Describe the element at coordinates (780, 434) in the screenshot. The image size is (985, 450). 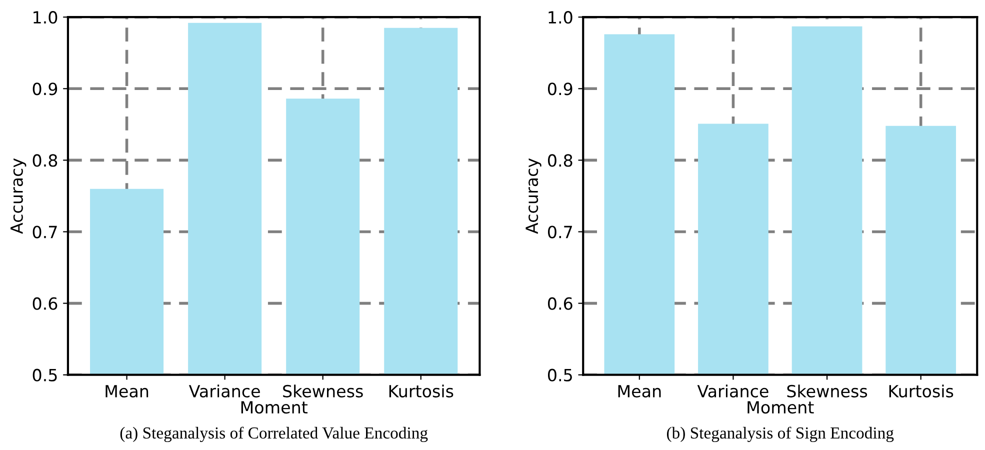
I see `text: (b) Steganalysis of Sign Encoding` at that location.